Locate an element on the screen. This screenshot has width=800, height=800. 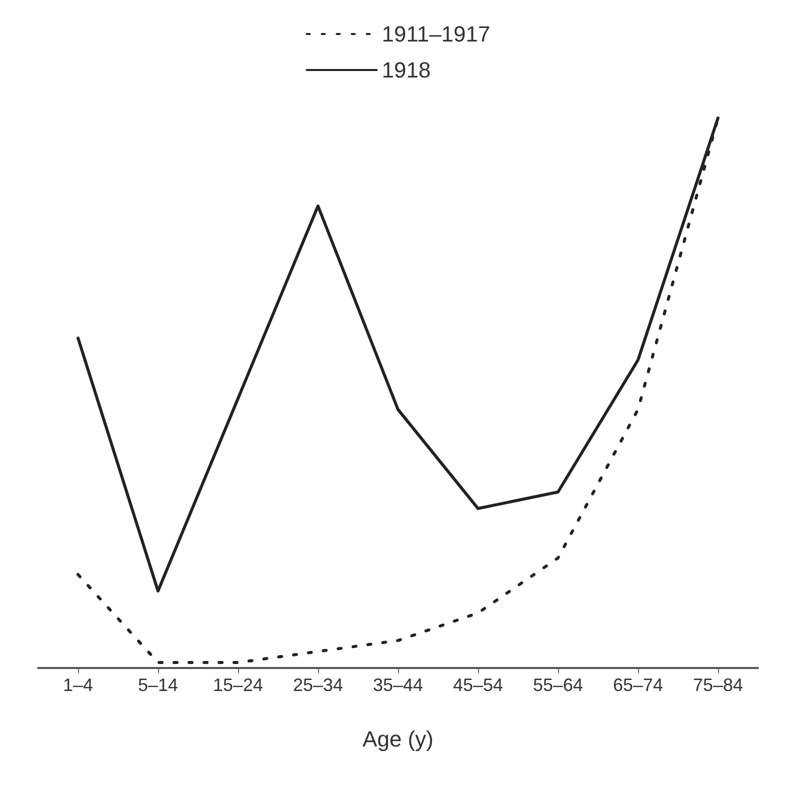
x-tick-label: 55–64 is located at coordinates (558, 685).